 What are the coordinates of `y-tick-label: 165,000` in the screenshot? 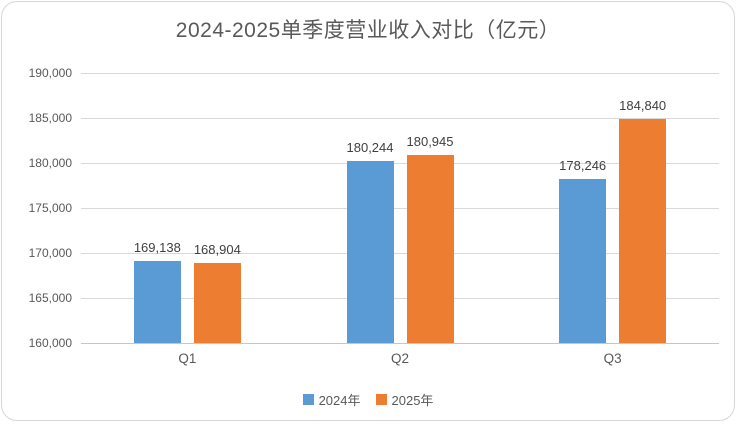 It's located at (50, 298).